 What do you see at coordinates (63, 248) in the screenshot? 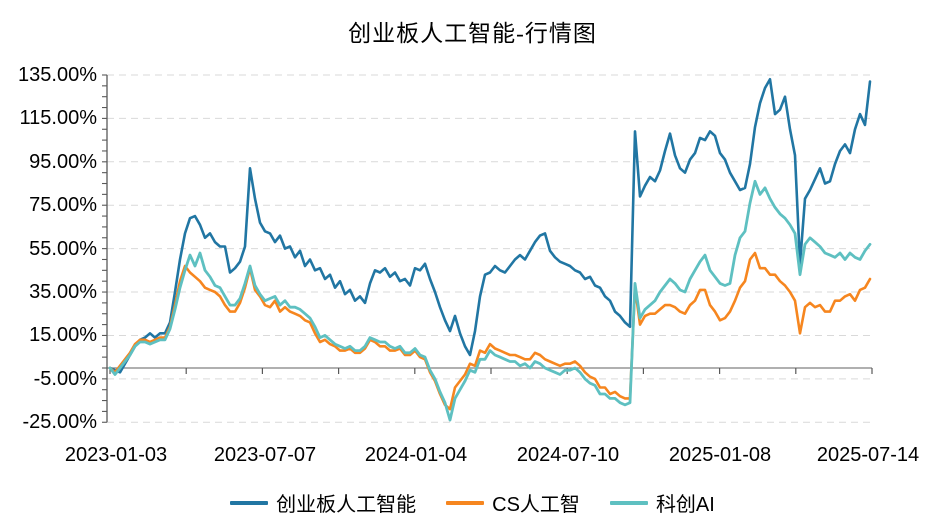
I see `y-axis-tick-label: 55.00%` at bounding box center [63, 248].